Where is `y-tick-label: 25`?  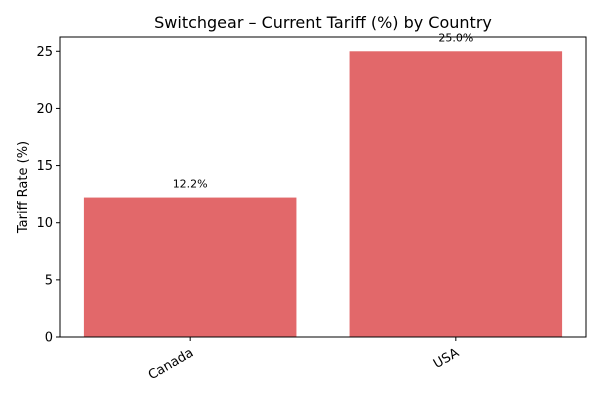 y-tick-label: 25 is located at coordinates (44, 52).